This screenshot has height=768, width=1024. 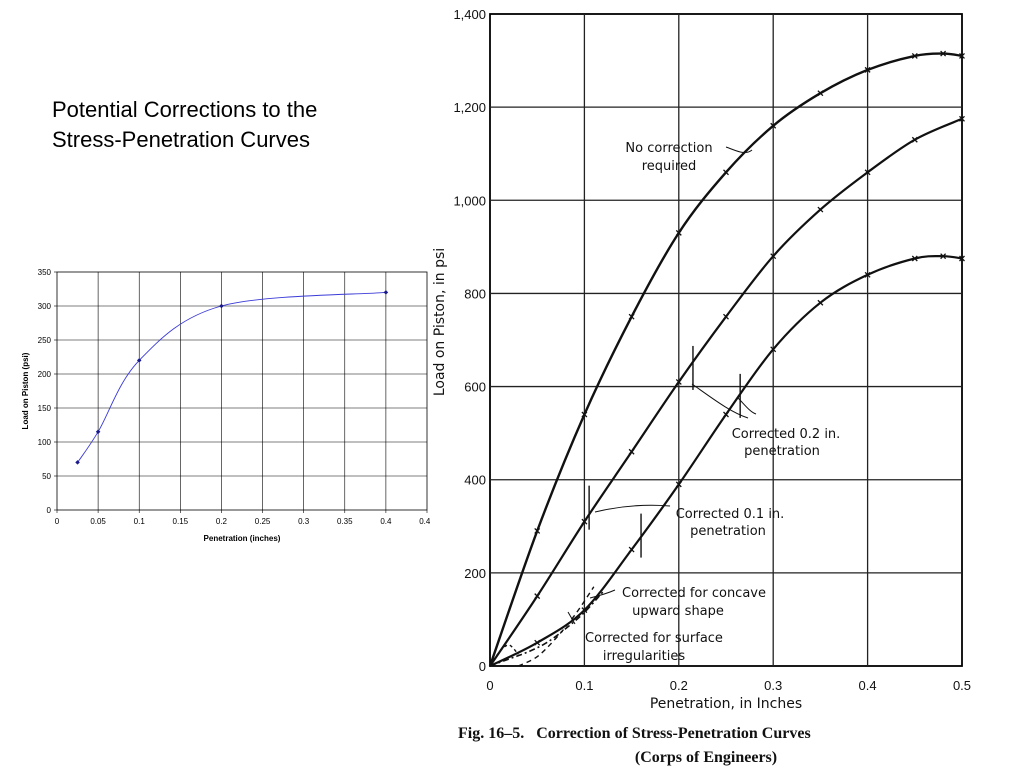 What do you see at coordinates (475, 293) in the screenshot?
I see `scan-y-tick-label: 800` at bounding box center [475, 293].